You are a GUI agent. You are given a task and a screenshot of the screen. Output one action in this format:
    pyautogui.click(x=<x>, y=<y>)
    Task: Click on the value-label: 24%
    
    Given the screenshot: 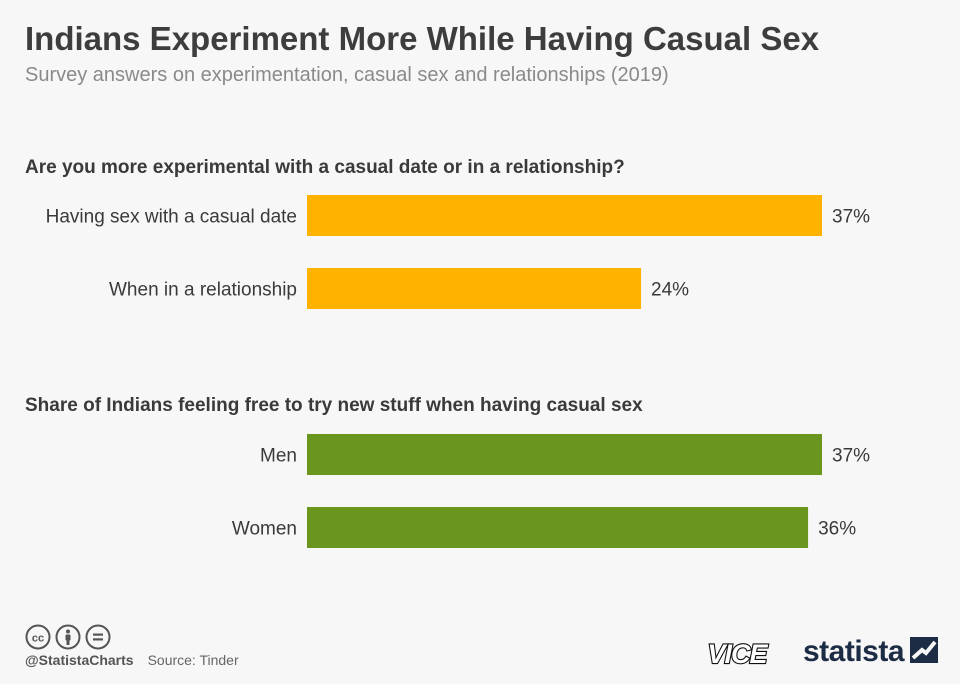 What is the action you would take?
    pyautogui.click(x=670, y=290)
    